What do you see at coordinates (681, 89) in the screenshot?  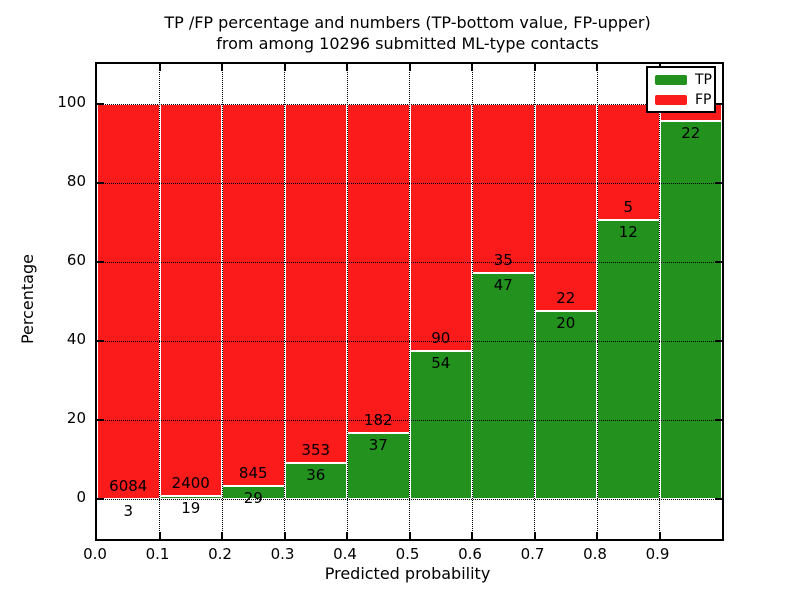 I see `legend: TP FP` at bounding box center [681, 89].